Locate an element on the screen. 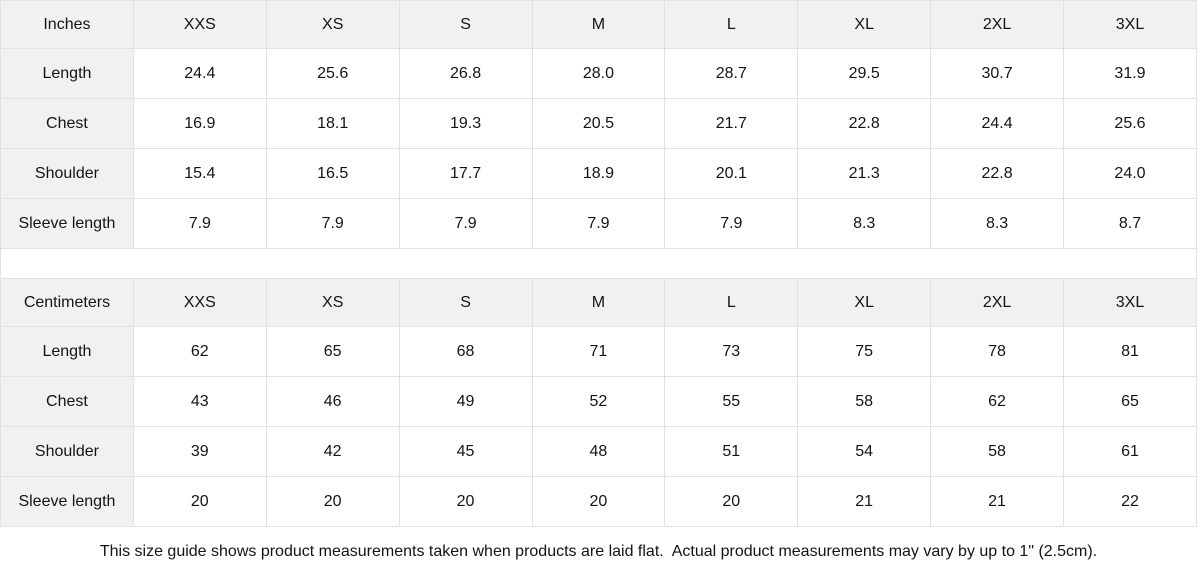  table-row: Chest 43 46 49 52 55 58 62 65 is located at coordinates (598, 401).